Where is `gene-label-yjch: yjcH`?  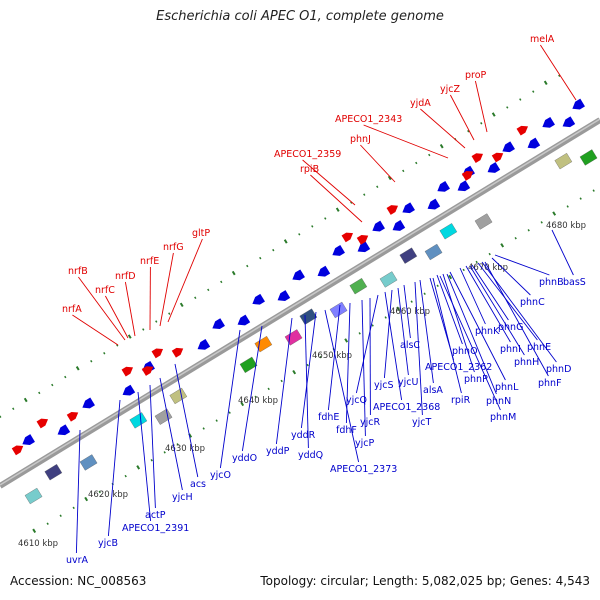
gene-label-yjch: yjcH is located at coordinates (182, 497).